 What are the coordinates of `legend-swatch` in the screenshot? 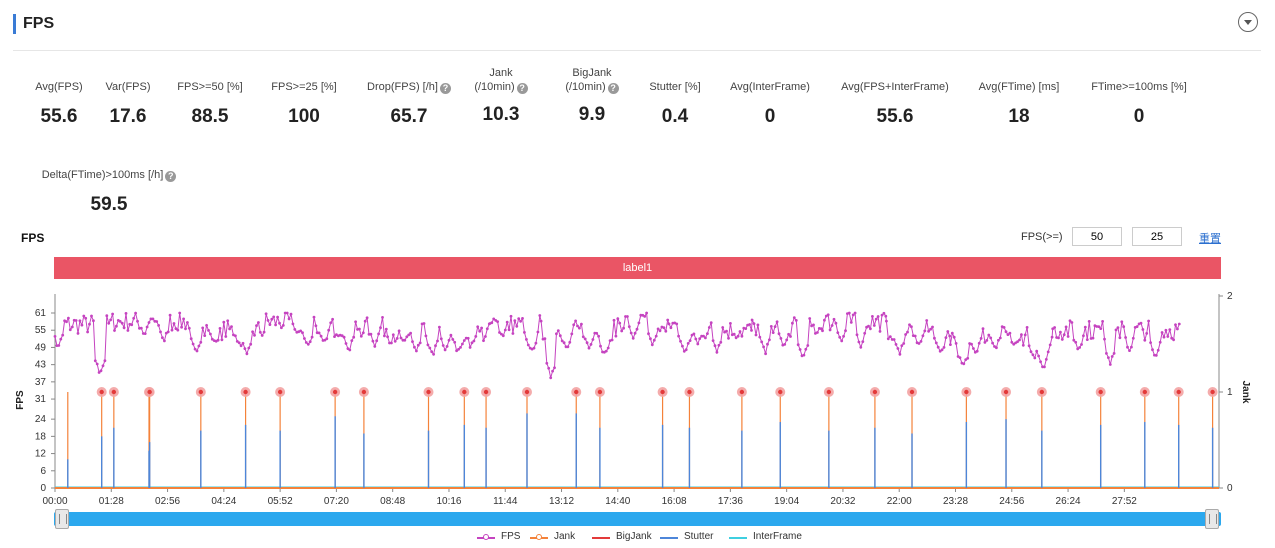 It's located at (601, 538).